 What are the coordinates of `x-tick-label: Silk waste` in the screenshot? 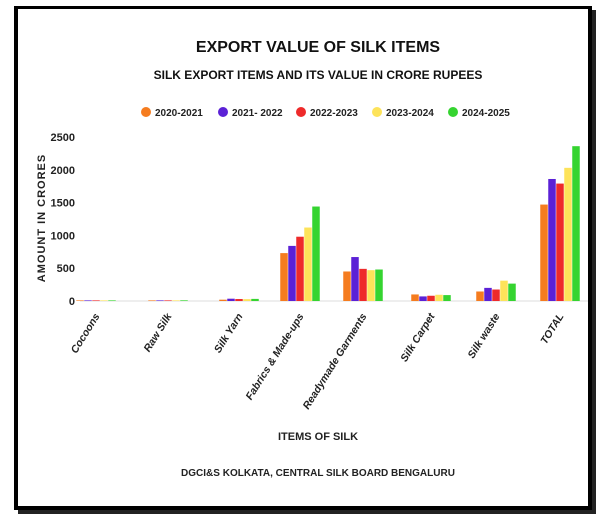 It's located at (483, 336).